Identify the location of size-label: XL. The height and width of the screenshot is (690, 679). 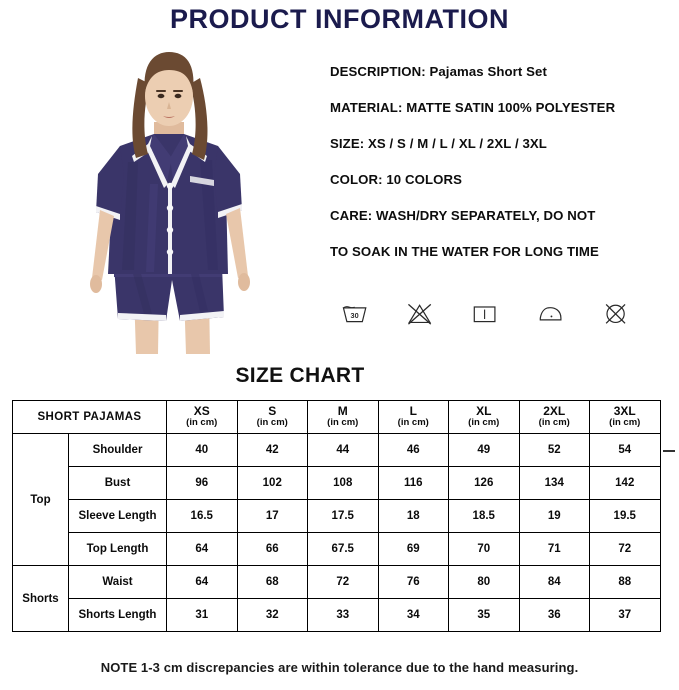
(484, 410).